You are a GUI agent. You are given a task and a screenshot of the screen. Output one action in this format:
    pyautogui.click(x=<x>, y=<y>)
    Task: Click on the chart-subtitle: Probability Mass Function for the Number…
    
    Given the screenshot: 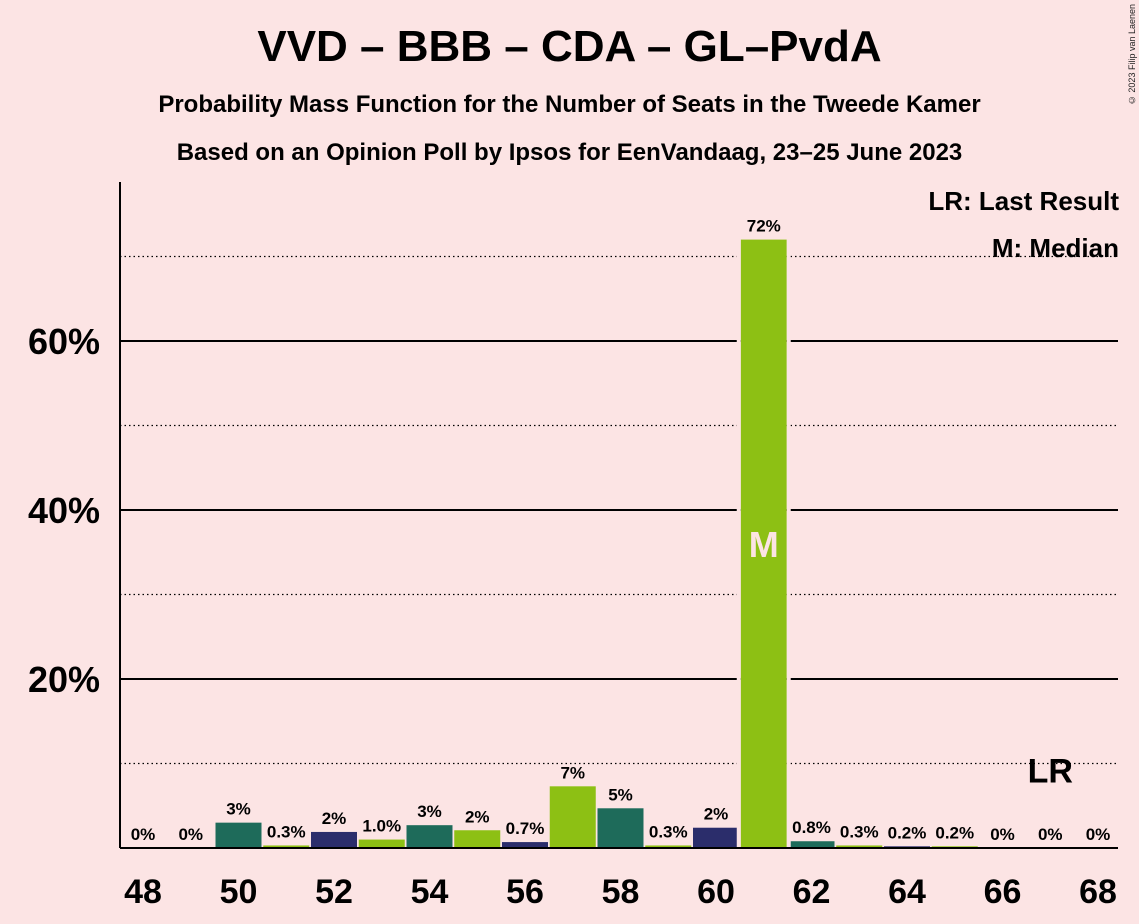 What is the action you would take?
    pyautogui.click(x=569, y=104)
    